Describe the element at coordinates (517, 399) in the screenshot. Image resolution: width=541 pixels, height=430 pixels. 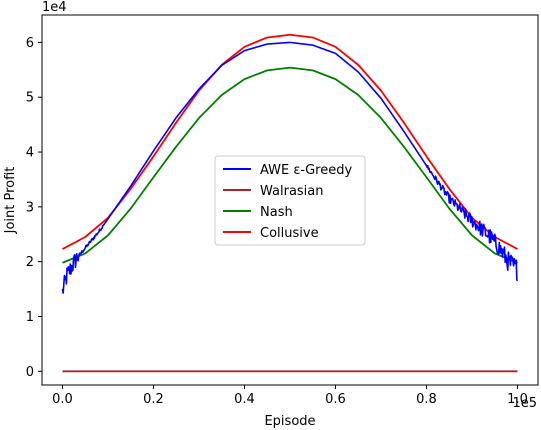
I see `x-tick-label: 1.0` at that location.